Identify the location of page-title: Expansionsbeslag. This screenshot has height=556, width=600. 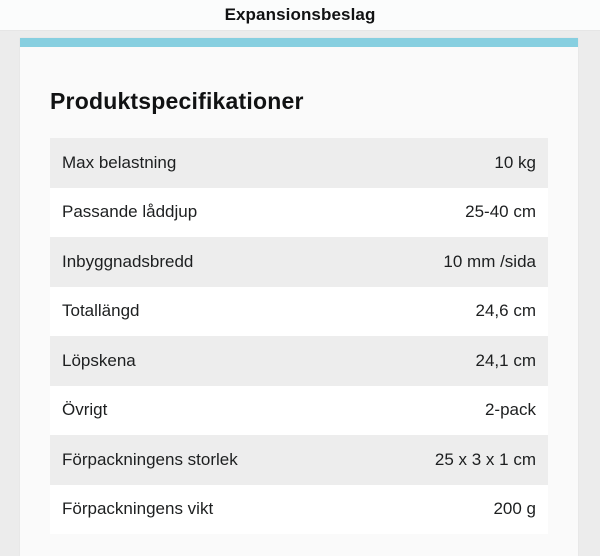
(300, 14).